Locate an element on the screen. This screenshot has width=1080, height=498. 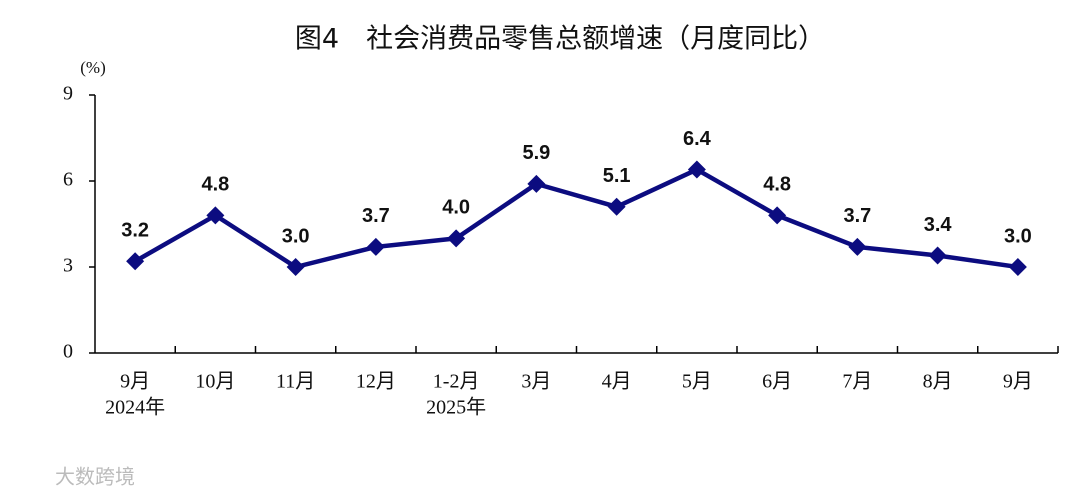
x-tick-label: 7月 is located at coordinates (857, 382).